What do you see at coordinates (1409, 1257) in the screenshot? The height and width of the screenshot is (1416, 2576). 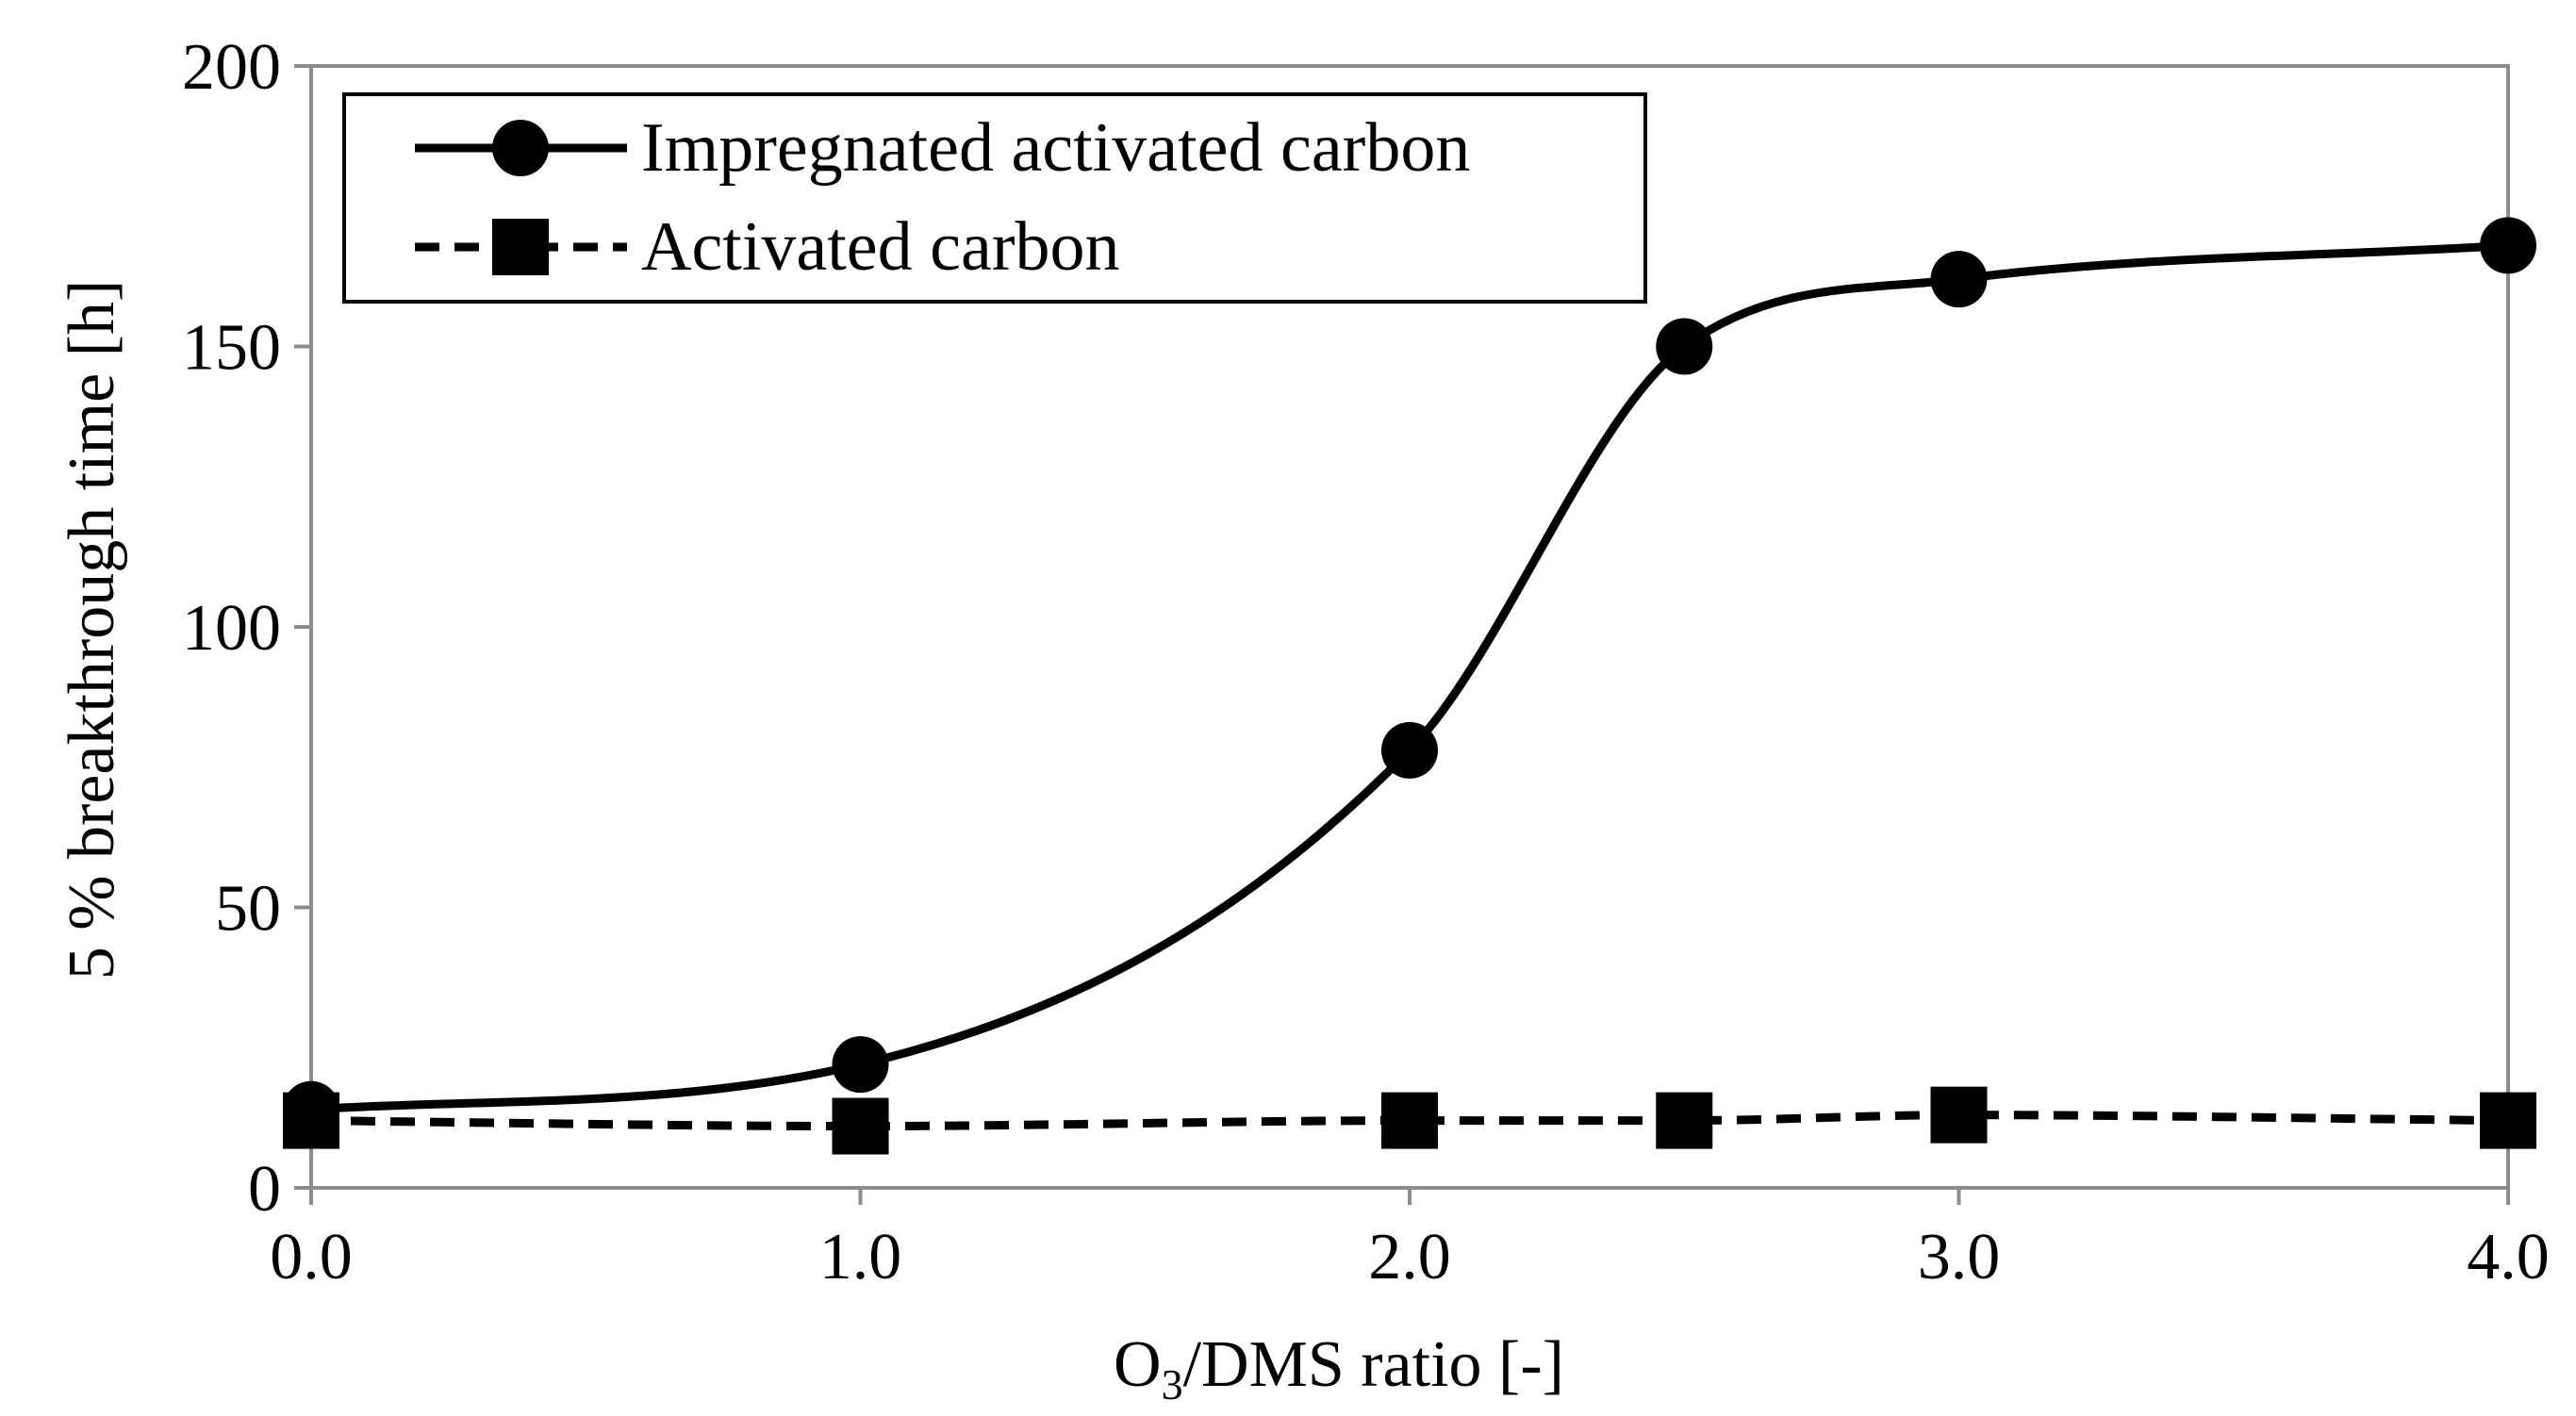 I see `x-tick-label: 2.0` at bounding box center [1409, 1257].